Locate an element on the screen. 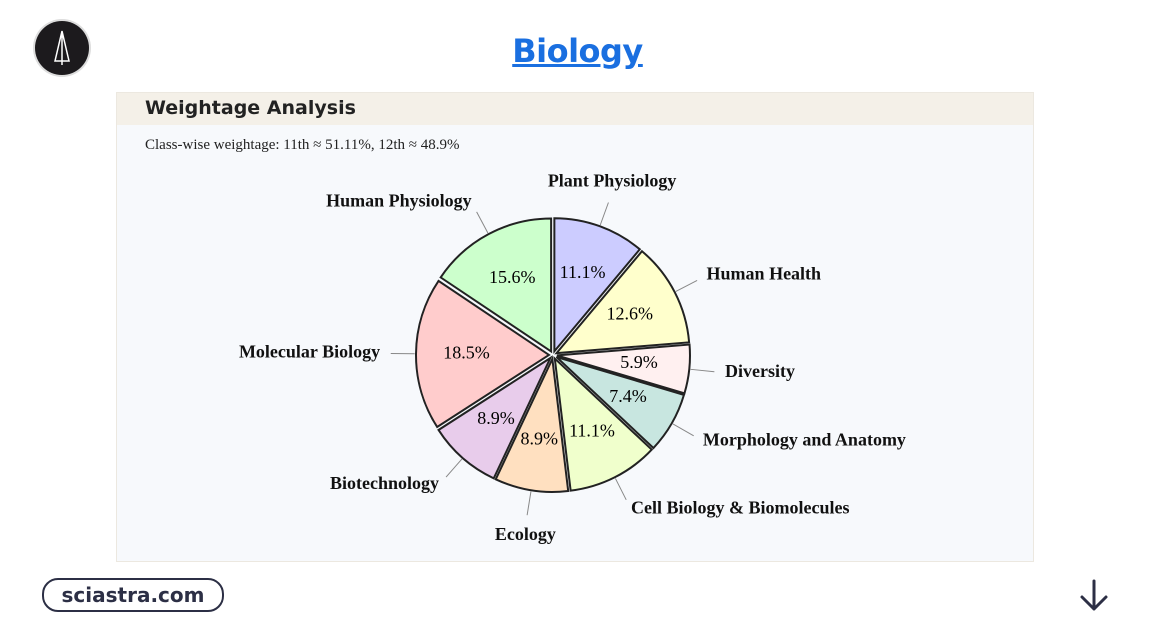 Image resolution: width=1155 pixels, height=639 pixels. category-label: Biotechnology is located at coordinates (384, 483).